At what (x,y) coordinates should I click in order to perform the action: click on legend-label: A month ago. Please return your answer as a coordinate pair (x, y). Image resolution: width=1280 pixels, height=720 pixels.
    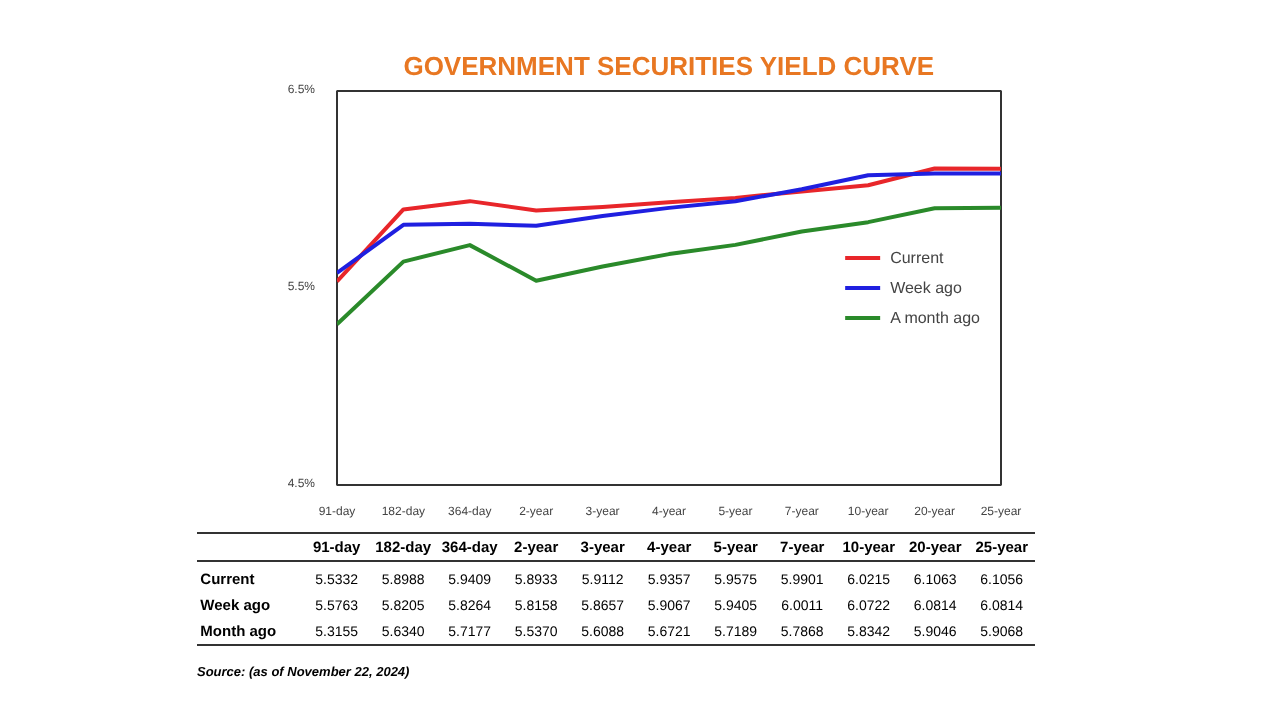
    Looking at the image, I should click on (935, 317).